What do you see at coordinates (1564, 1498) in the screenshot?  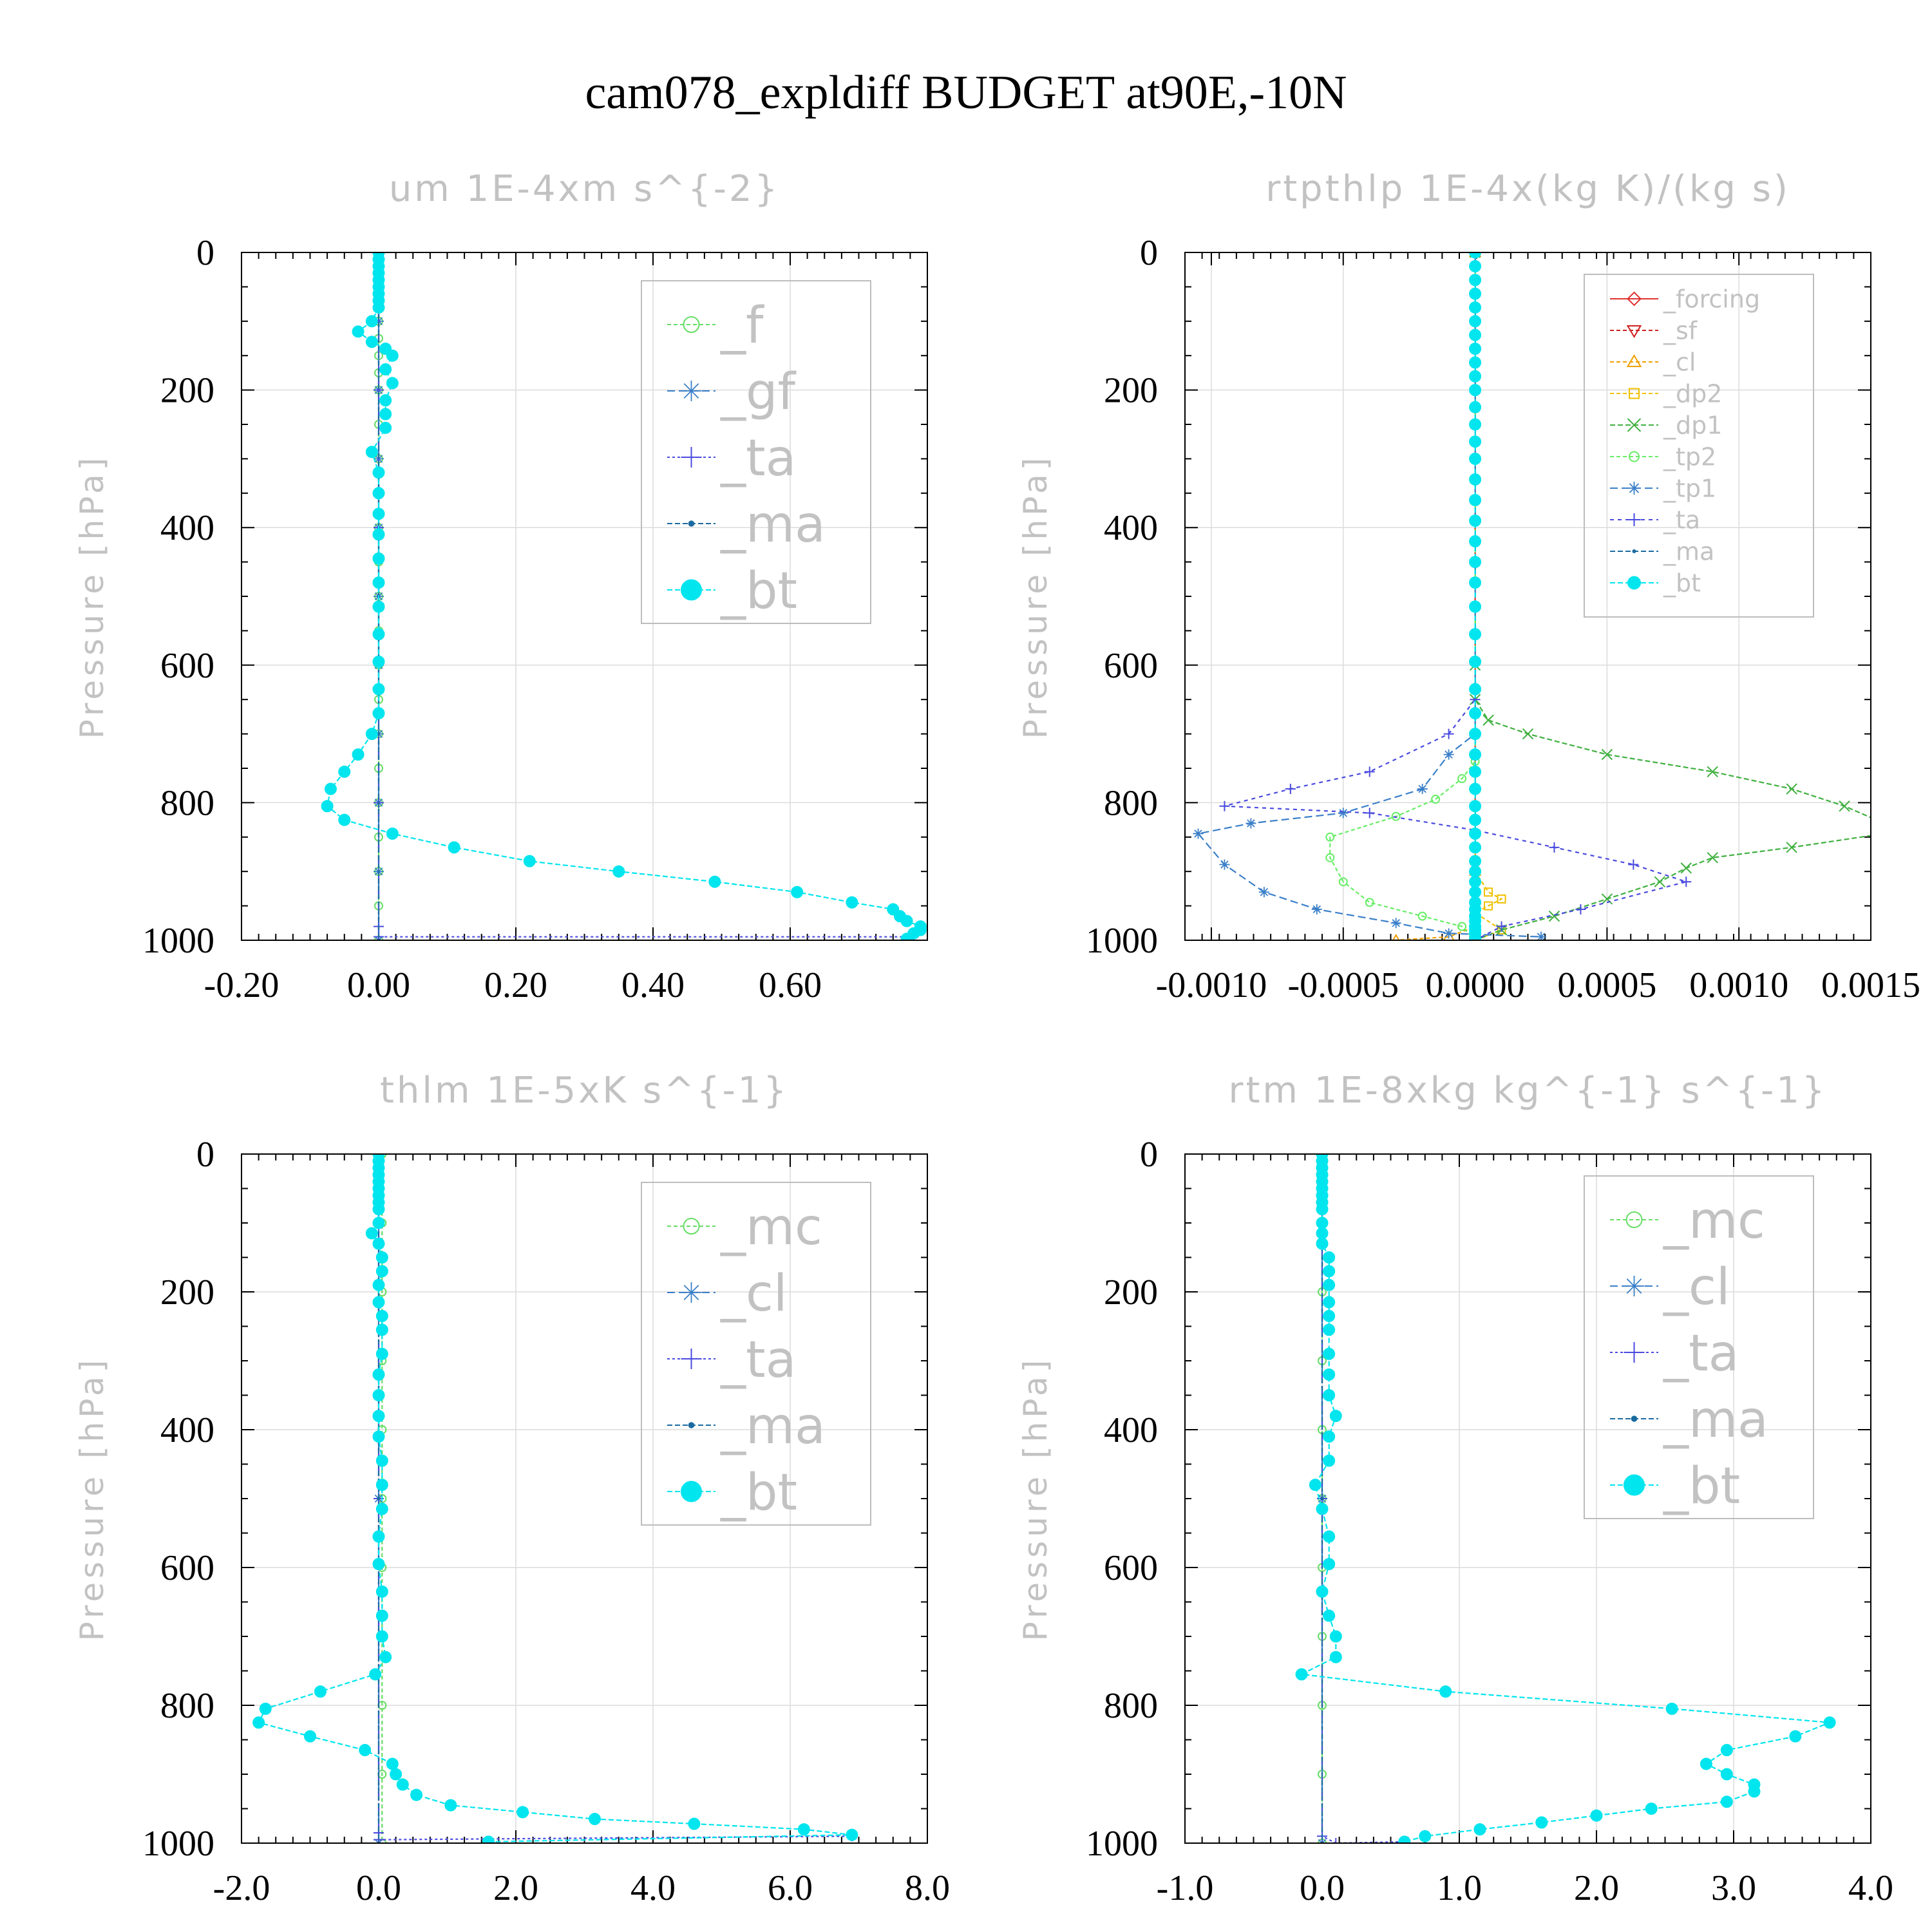 I see `series-line-bt` at bounding box center [1564, 1498].